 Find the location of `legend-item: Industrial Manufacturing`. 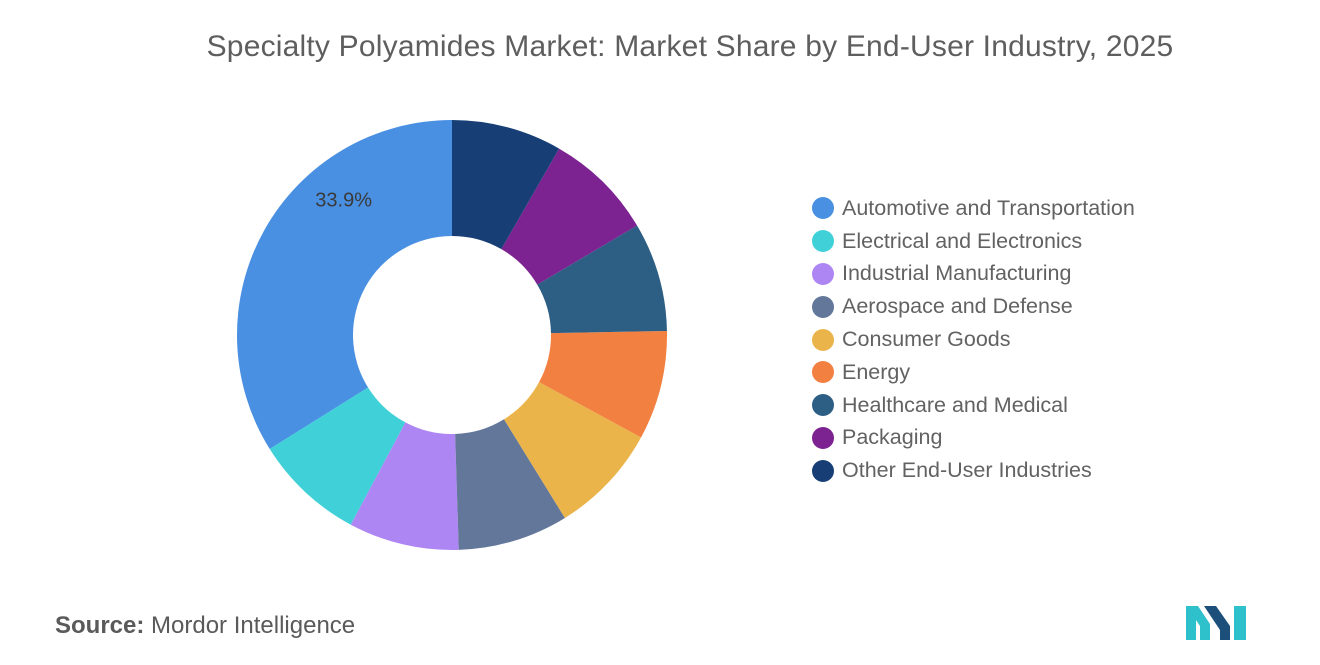

legend-item: Industrial Manufacturing is located at coordinates (973, 274).